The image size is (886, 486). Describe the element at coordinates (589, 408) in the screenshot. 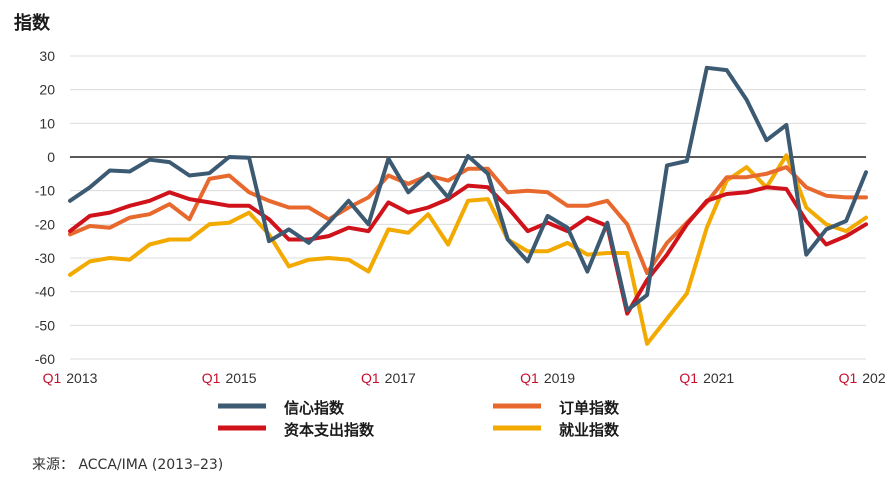

I see `legend-label-orders: 订单指数` at that location.